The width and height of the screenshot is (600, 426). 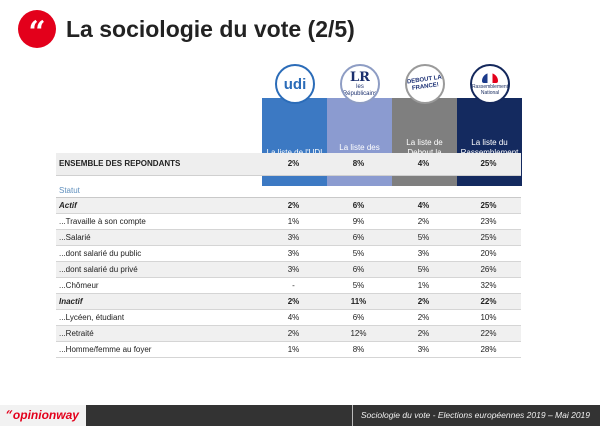 What do you see at coordinates (158, 164) in the screenshot?
I see `row-label: ENSEMBLE DES REPONDANTS` at bounding box center [158, 164].